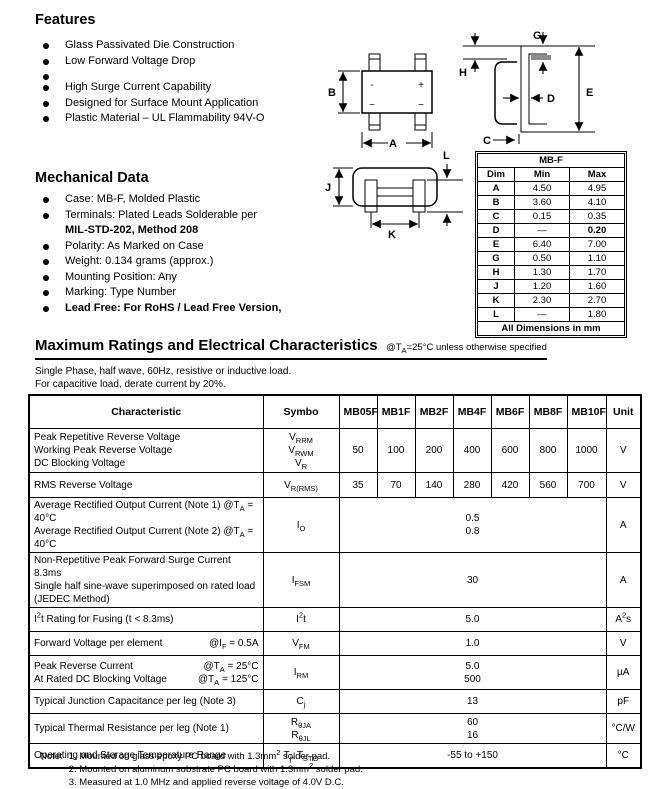 The width and height of the screenshot is (668, 789). I want to click on symbol-line: IFSM, so click(301, 581).